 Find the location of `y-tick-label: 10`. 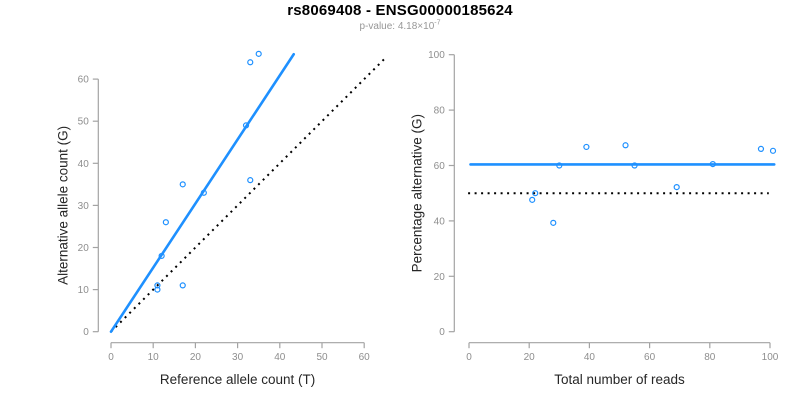

y-tick-label: 10 is located at coordinates (84, 290).